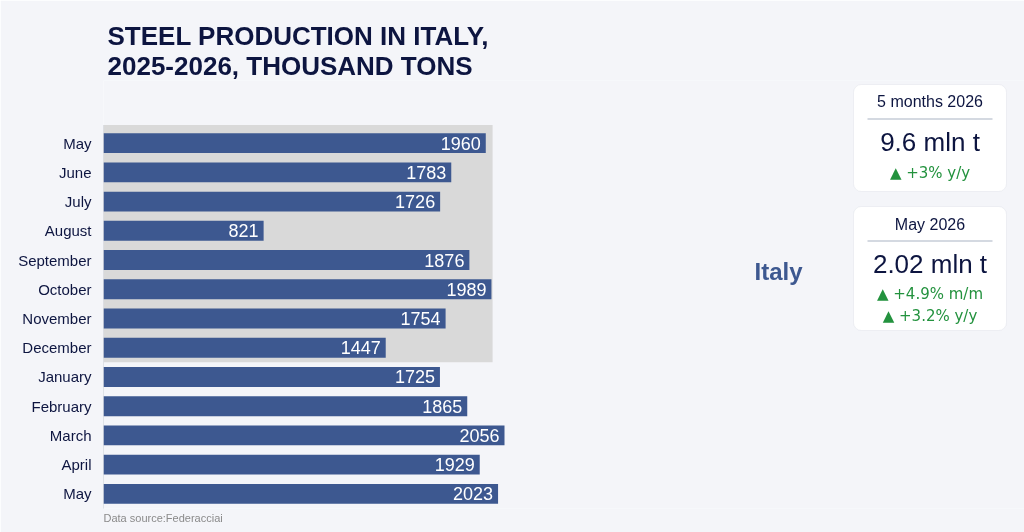  I want to click on y-tick-label: August, so click(68, 231).